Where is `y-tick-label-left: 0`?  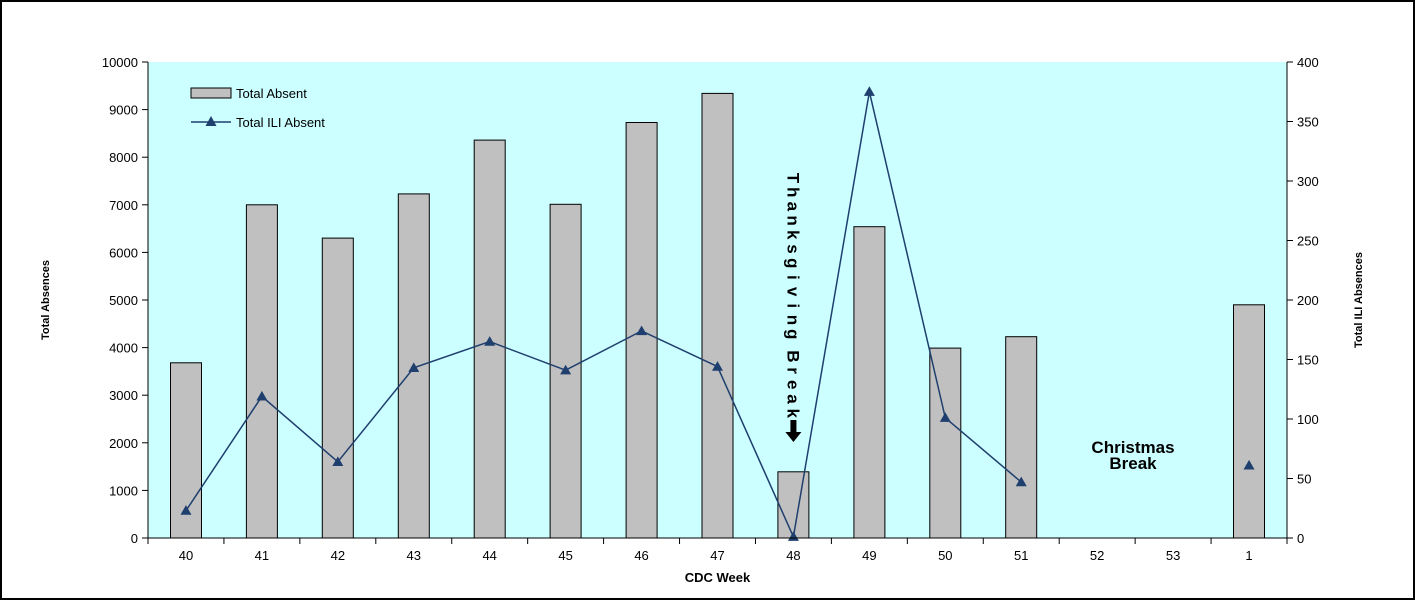
y-tick-label-left: 0 is located at coordinates (134, 538).